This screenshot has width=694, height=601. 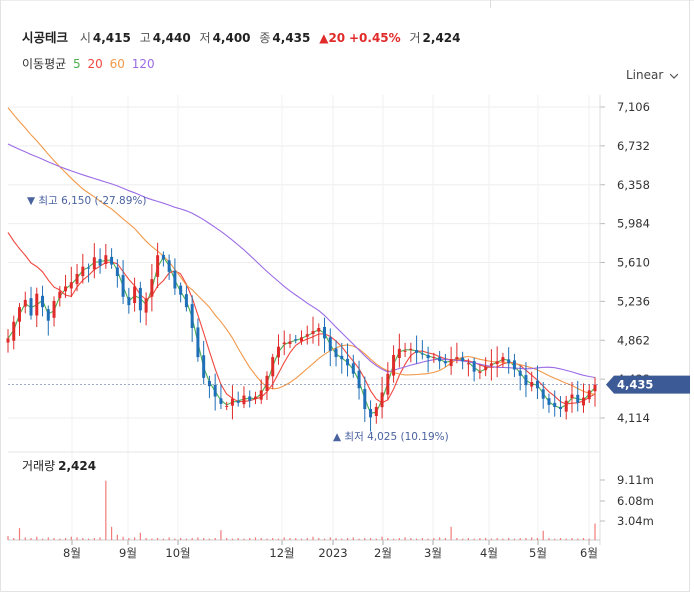 I want to click on stock-name: 시공테크, so click(x=45, y=37).